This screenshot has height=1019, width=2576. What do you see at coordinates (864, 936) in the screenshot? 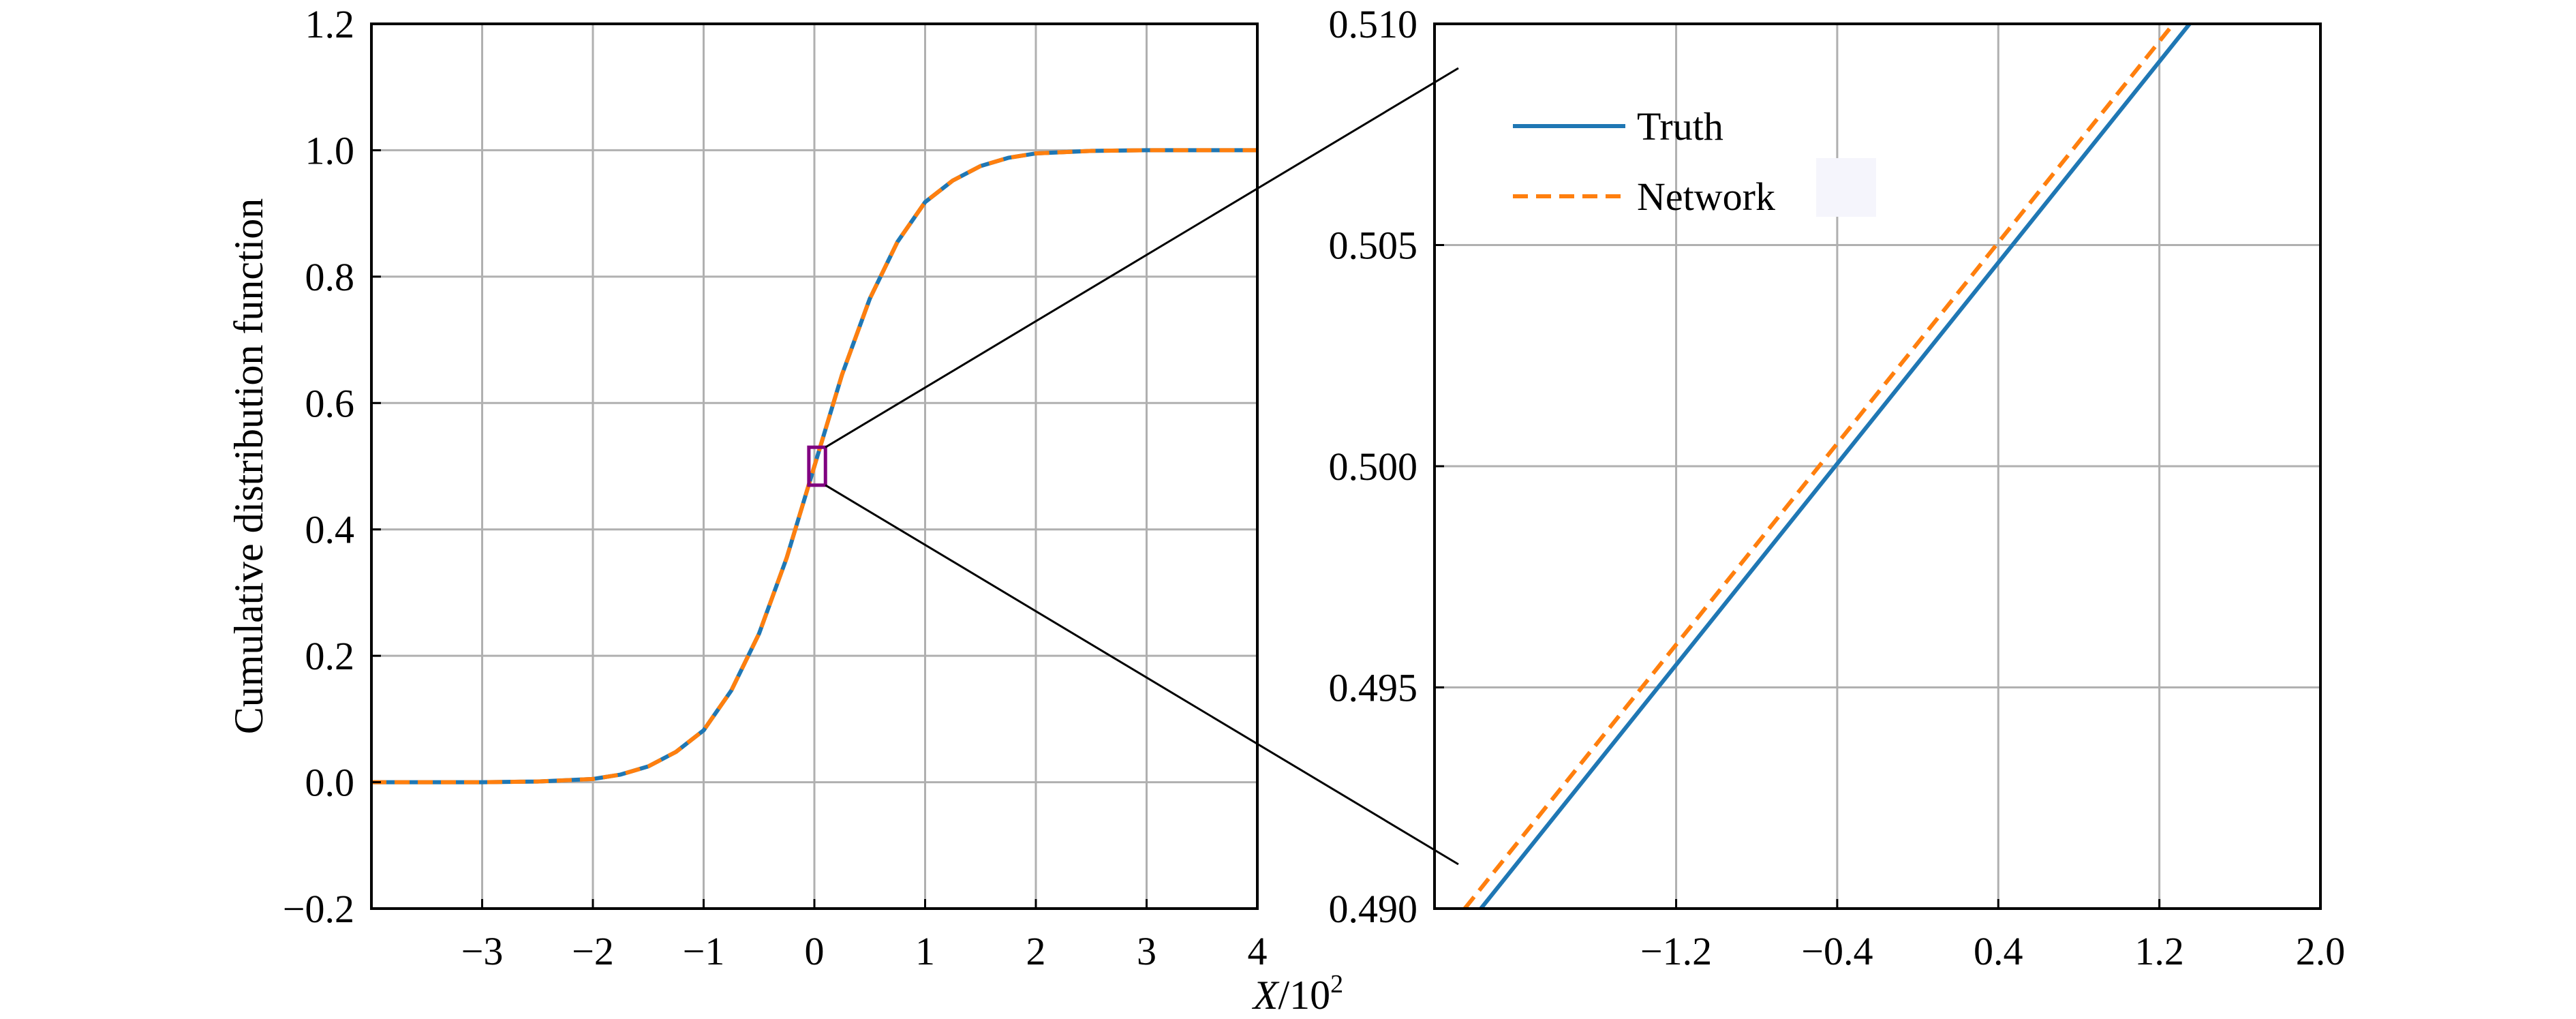
I see `main-plot-x-ticks: −3 −2 −1 0 1 2 3 4` at bounding box center [864, 936].